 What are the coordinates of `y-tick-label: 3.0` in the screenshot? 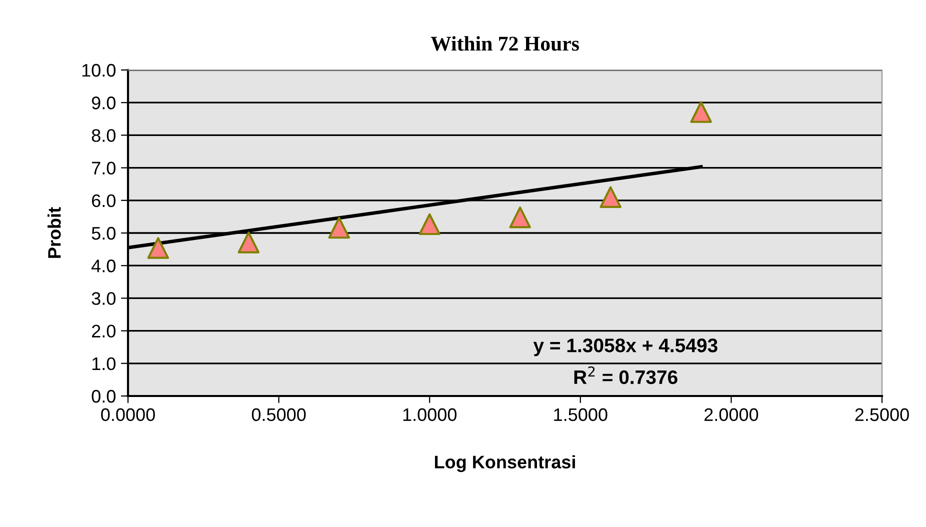 It's located at (104, 298).